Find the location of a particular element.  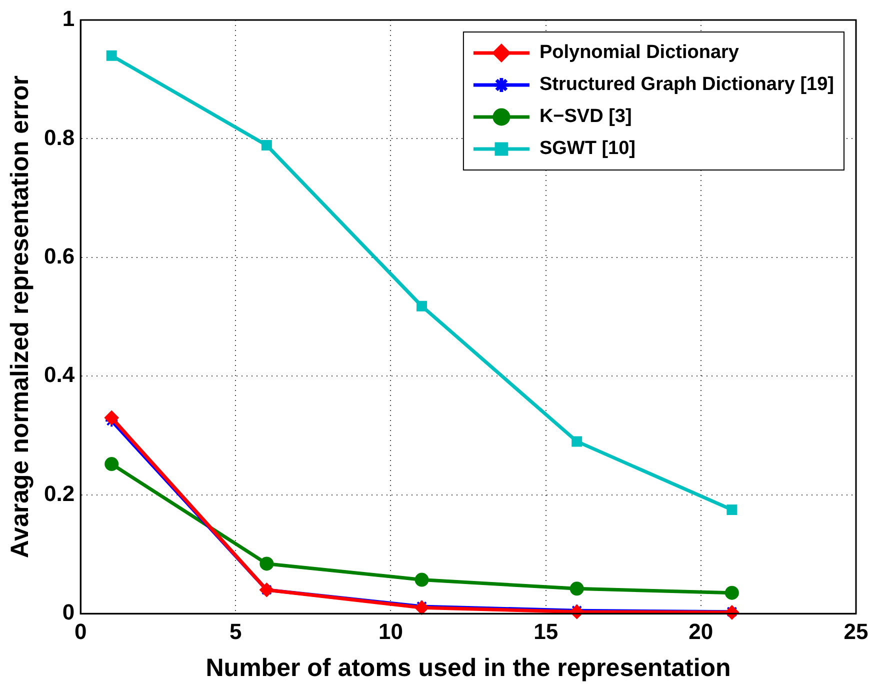

legend-label: Structured Graph Dictionary [19] is located at coordinates (686, 85).